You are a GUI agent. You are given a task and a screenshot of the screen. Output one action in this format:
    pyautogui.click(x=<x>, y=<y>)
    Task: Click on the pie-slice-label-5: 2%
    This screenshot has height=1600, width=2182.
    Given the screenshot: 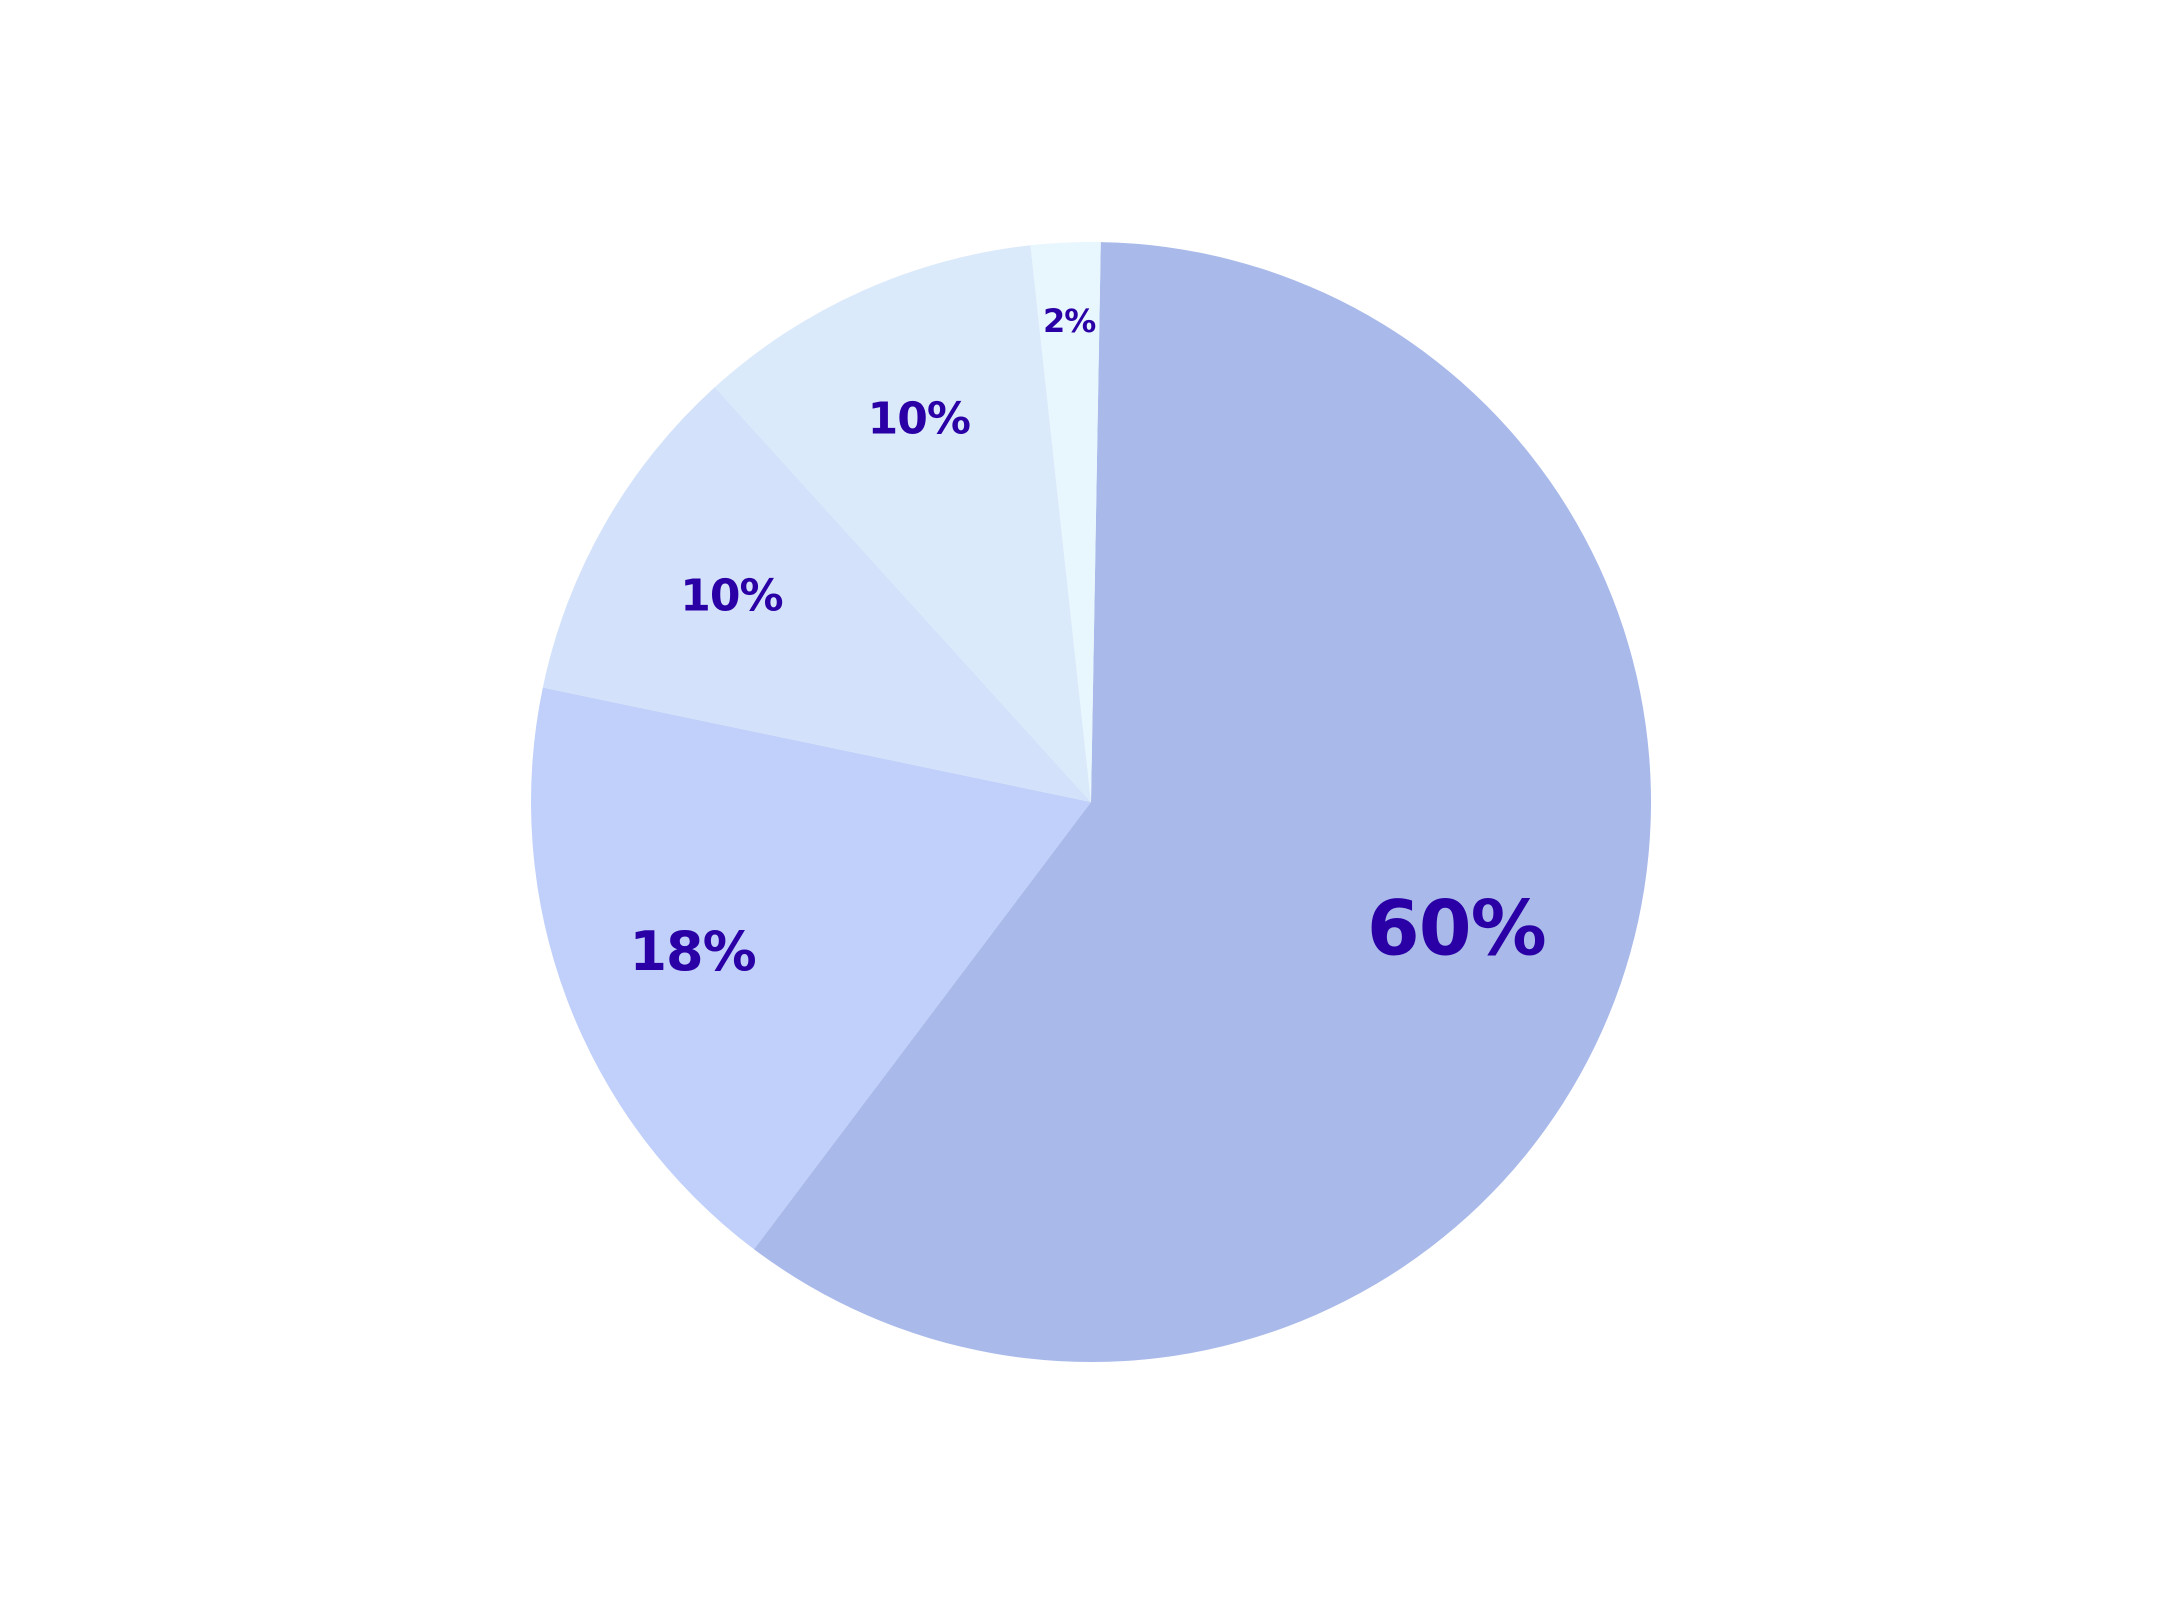 What is the action you would take?
    pyautogui.click(x=1069, y=321)
    